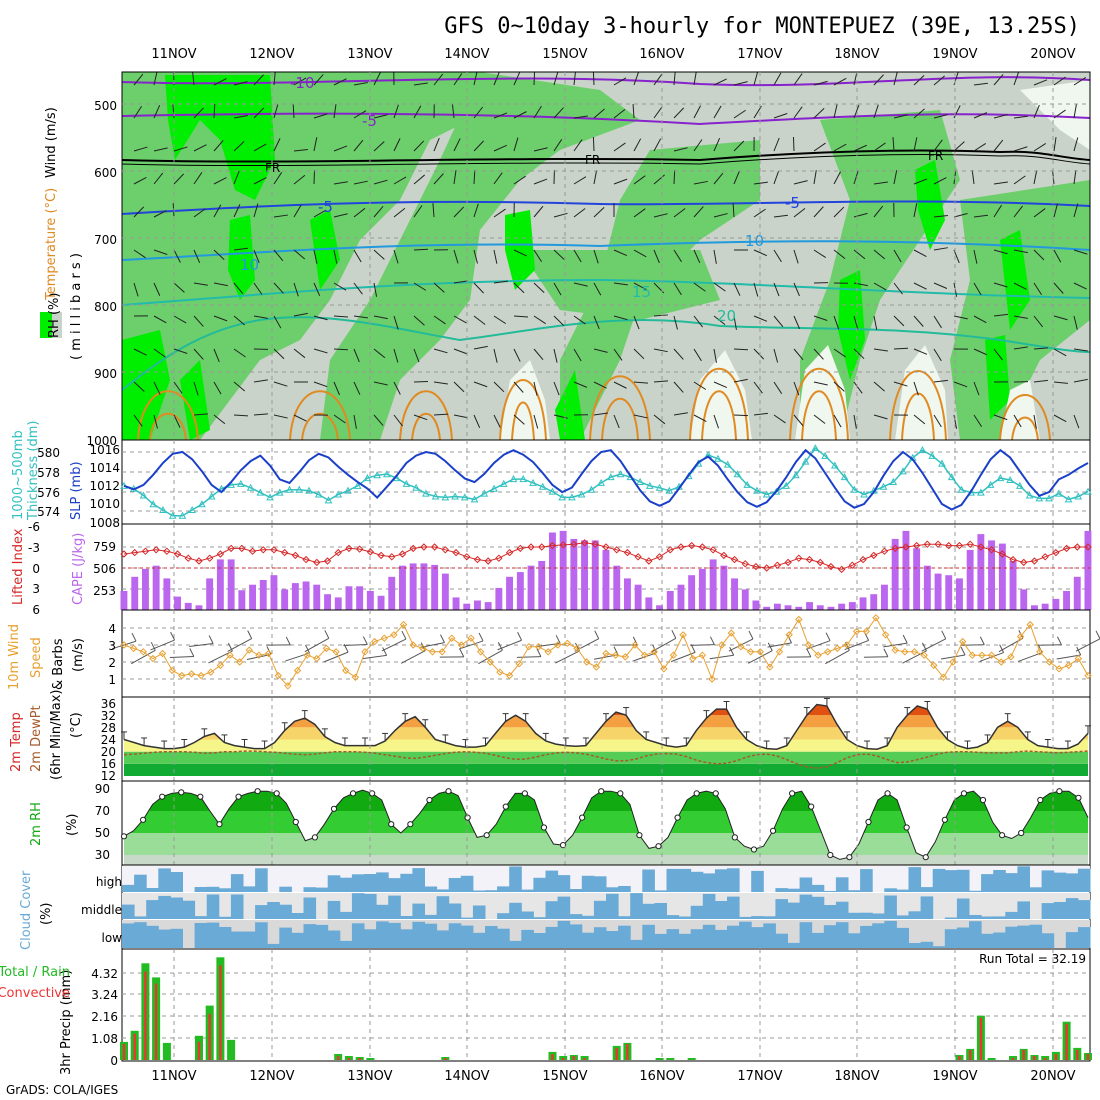 The height and width of the screenshot is (1100, 1100). Describe the element at coordinates (271, 1076) in the screenshot. I see `date-bottom-1: 12NOV` at that location.